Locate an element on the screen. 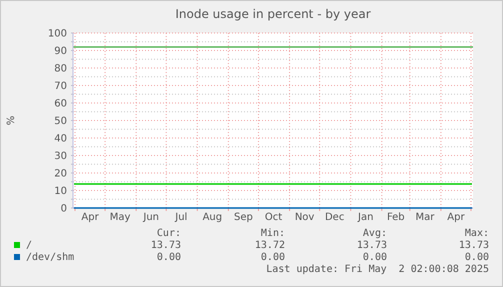 Image resolution: width=503 pixels, height=287 pixels. text: 13.72 is located at coordinates (269, 245).